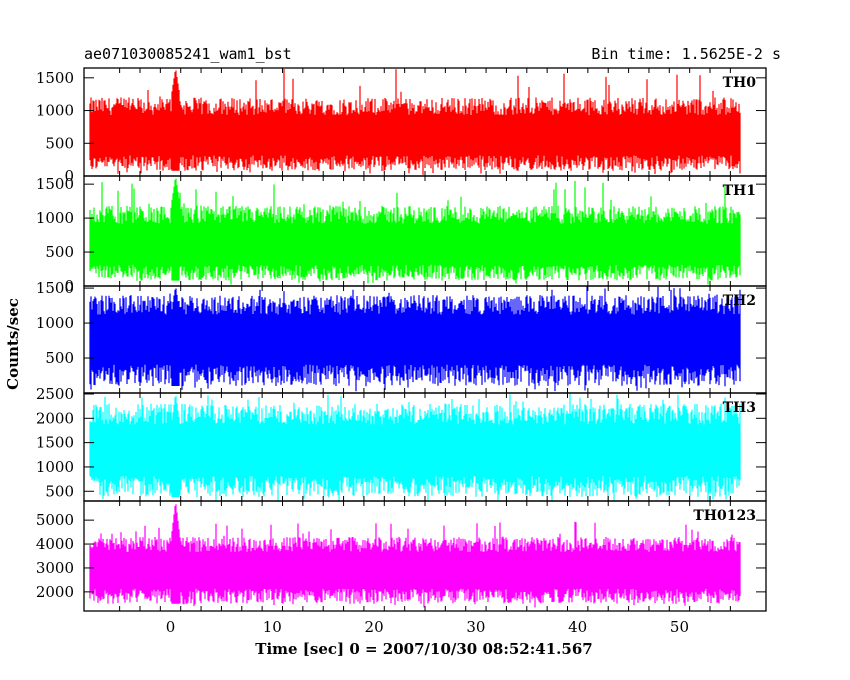 This screenshot has width=850, height=680. I want to click on x-tick-label: 40, so click(577, 627).